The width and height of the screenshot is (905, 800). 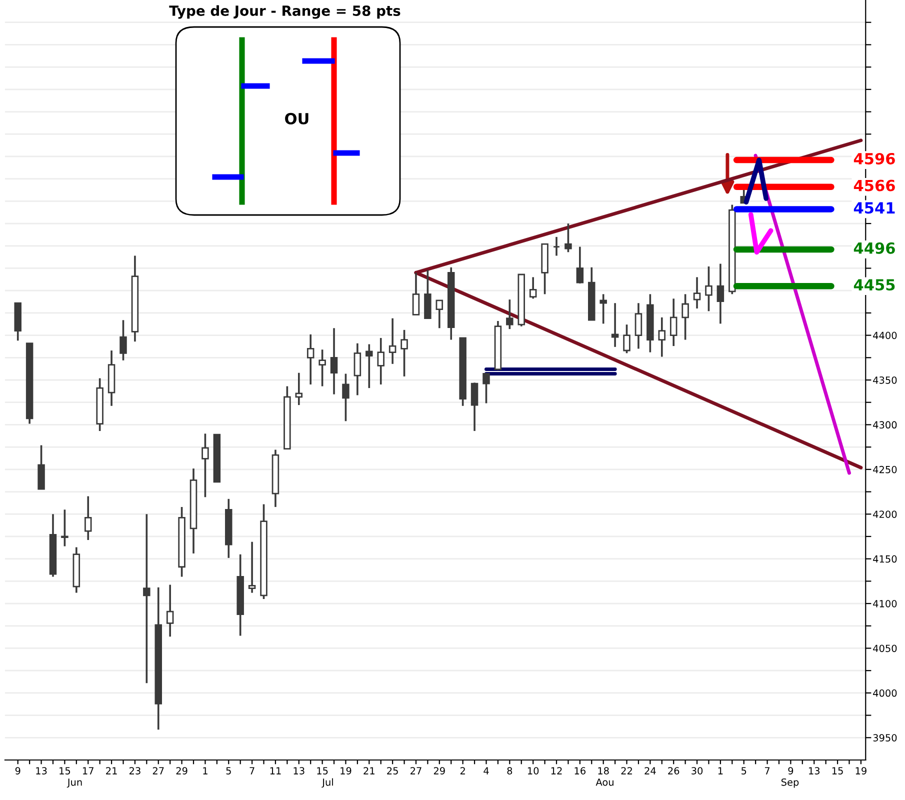 What do you see at coordinates (697, 770) in the screenshot?
I see `x-tick-label: 30` at bounding box center [697, 770].